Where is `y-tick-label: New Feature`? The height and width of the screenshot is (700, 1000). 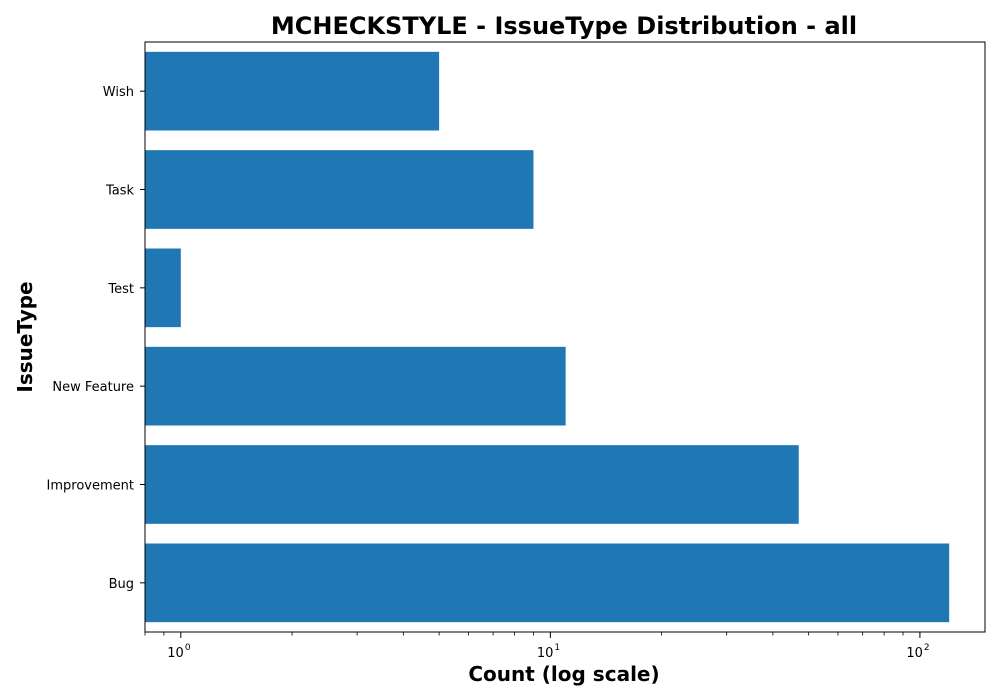
y-tick-label: New Feature is located at coordinates (93, 387).